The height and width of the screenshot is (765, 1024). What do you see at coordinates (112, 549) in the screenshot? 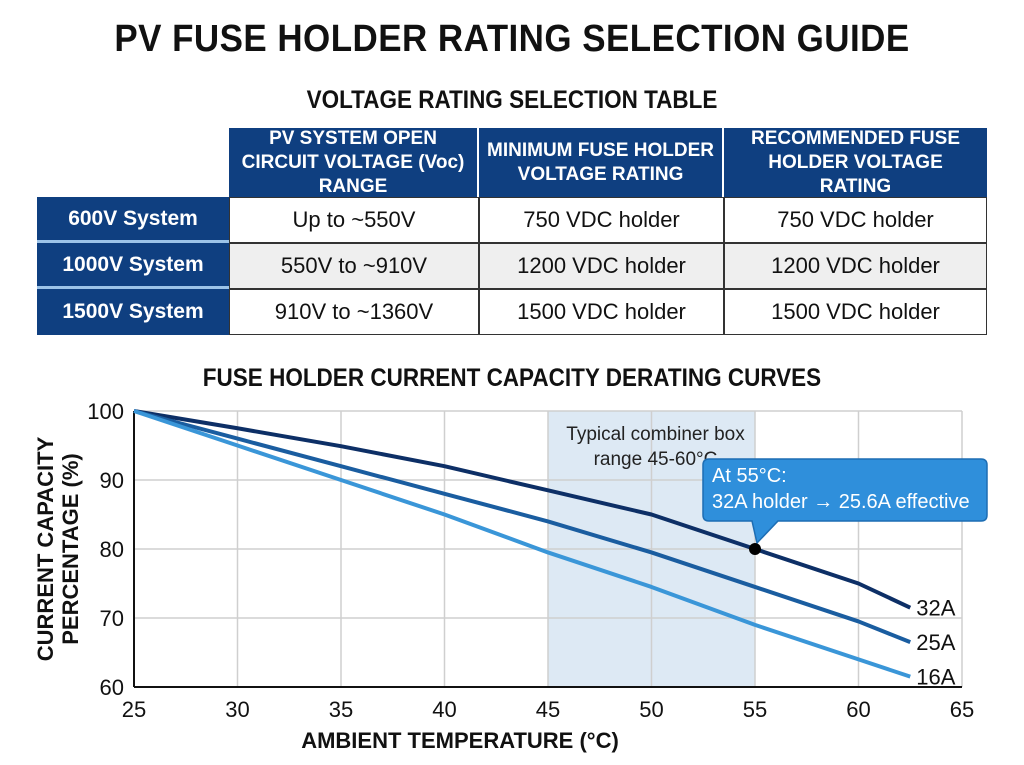
I see `y-tick-label: 80` at bounding box center [112, 549].